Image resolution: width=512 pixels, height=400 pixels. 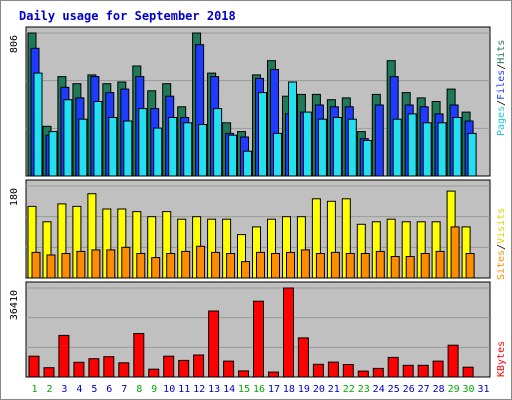 I want to click on x-tick-label-day-27: 27, so click(x=424, y=389).